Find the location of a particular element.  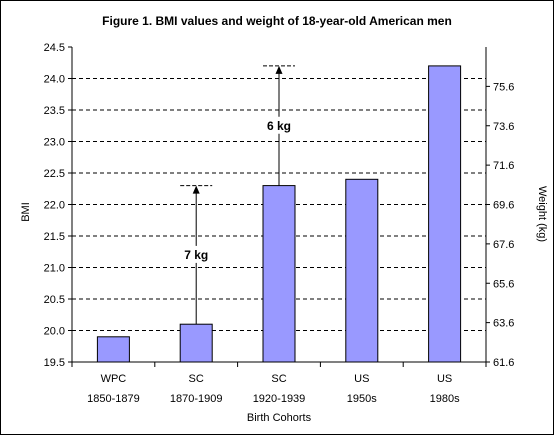

y-tick-label: 23.5 is located at coordinates (54, 111).